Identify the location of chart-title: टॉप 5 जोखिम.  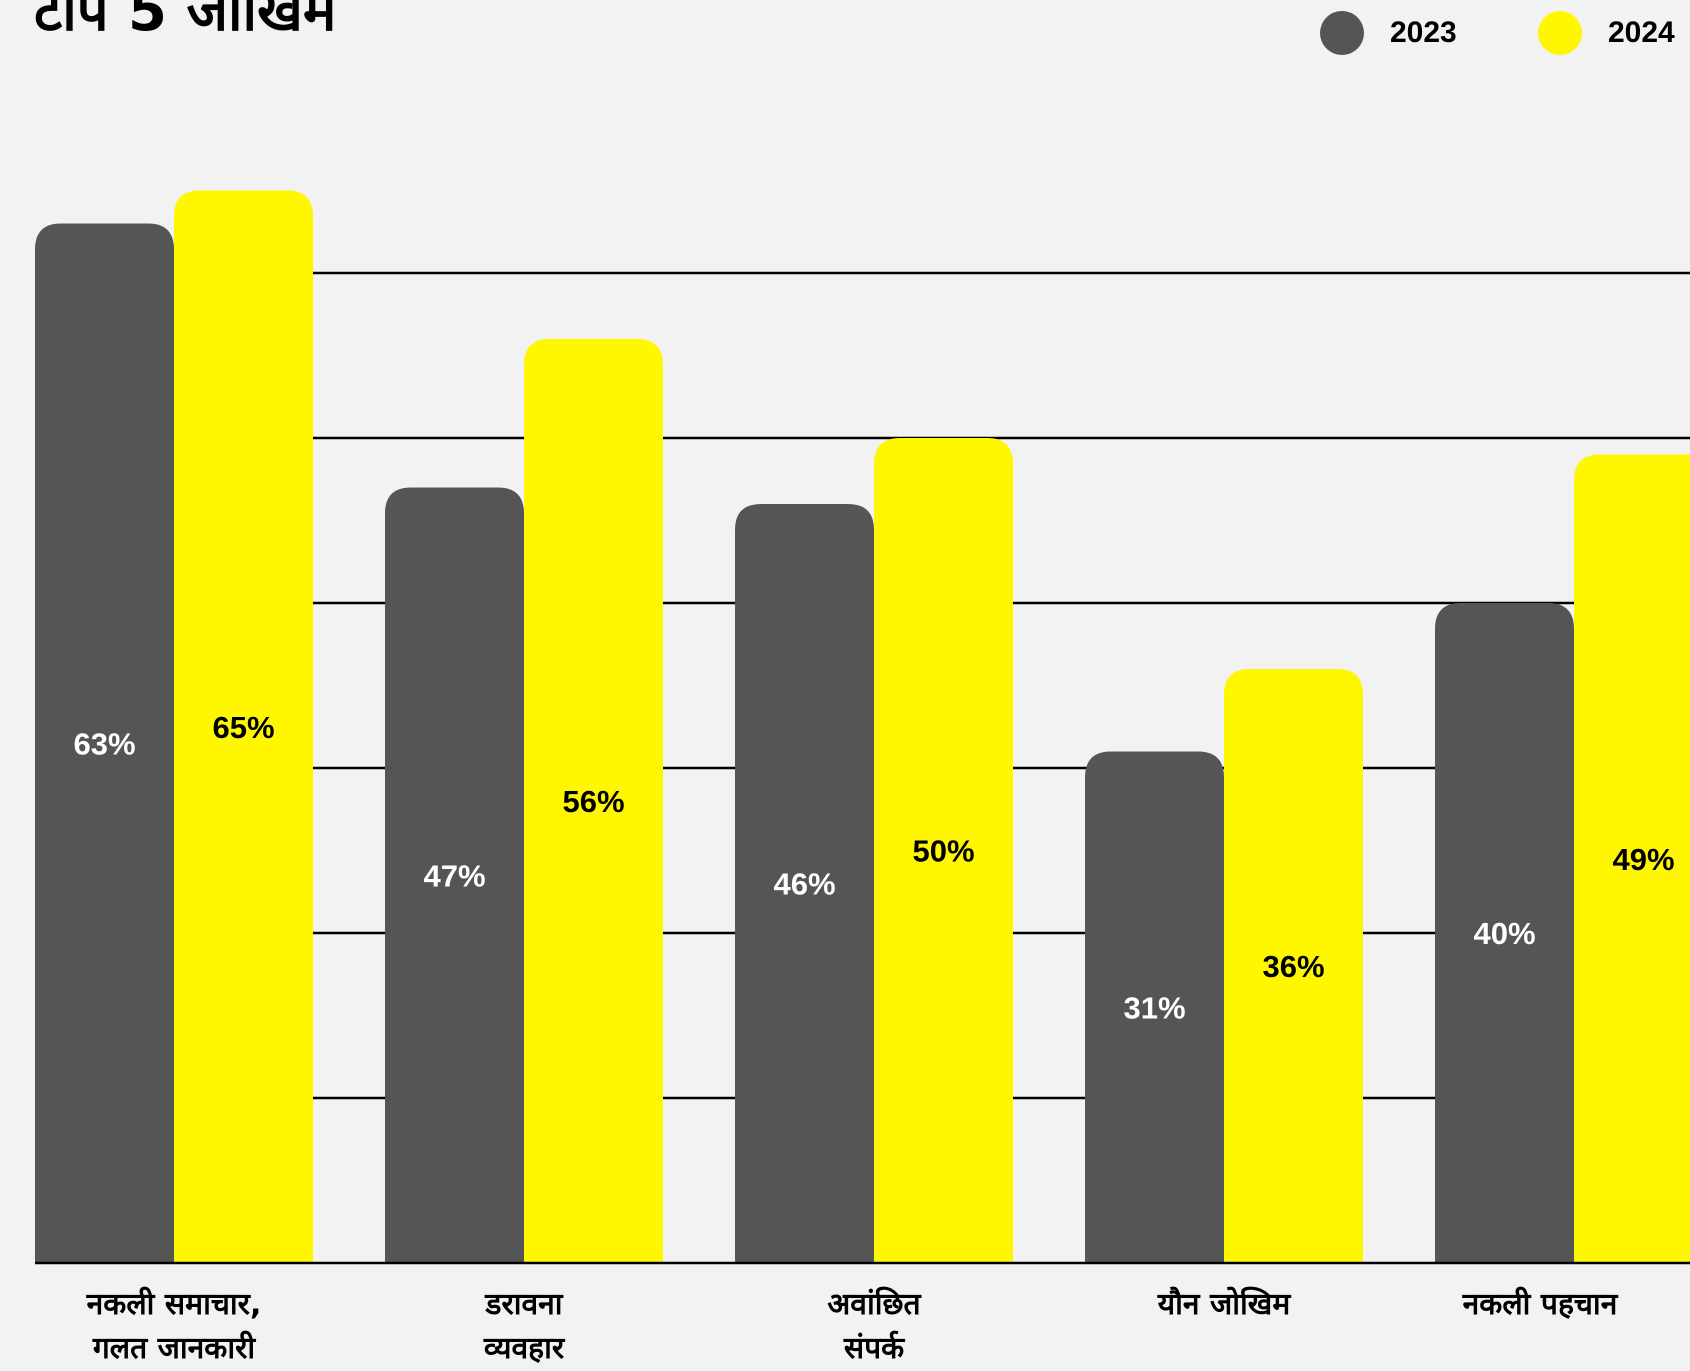
(185, 22).